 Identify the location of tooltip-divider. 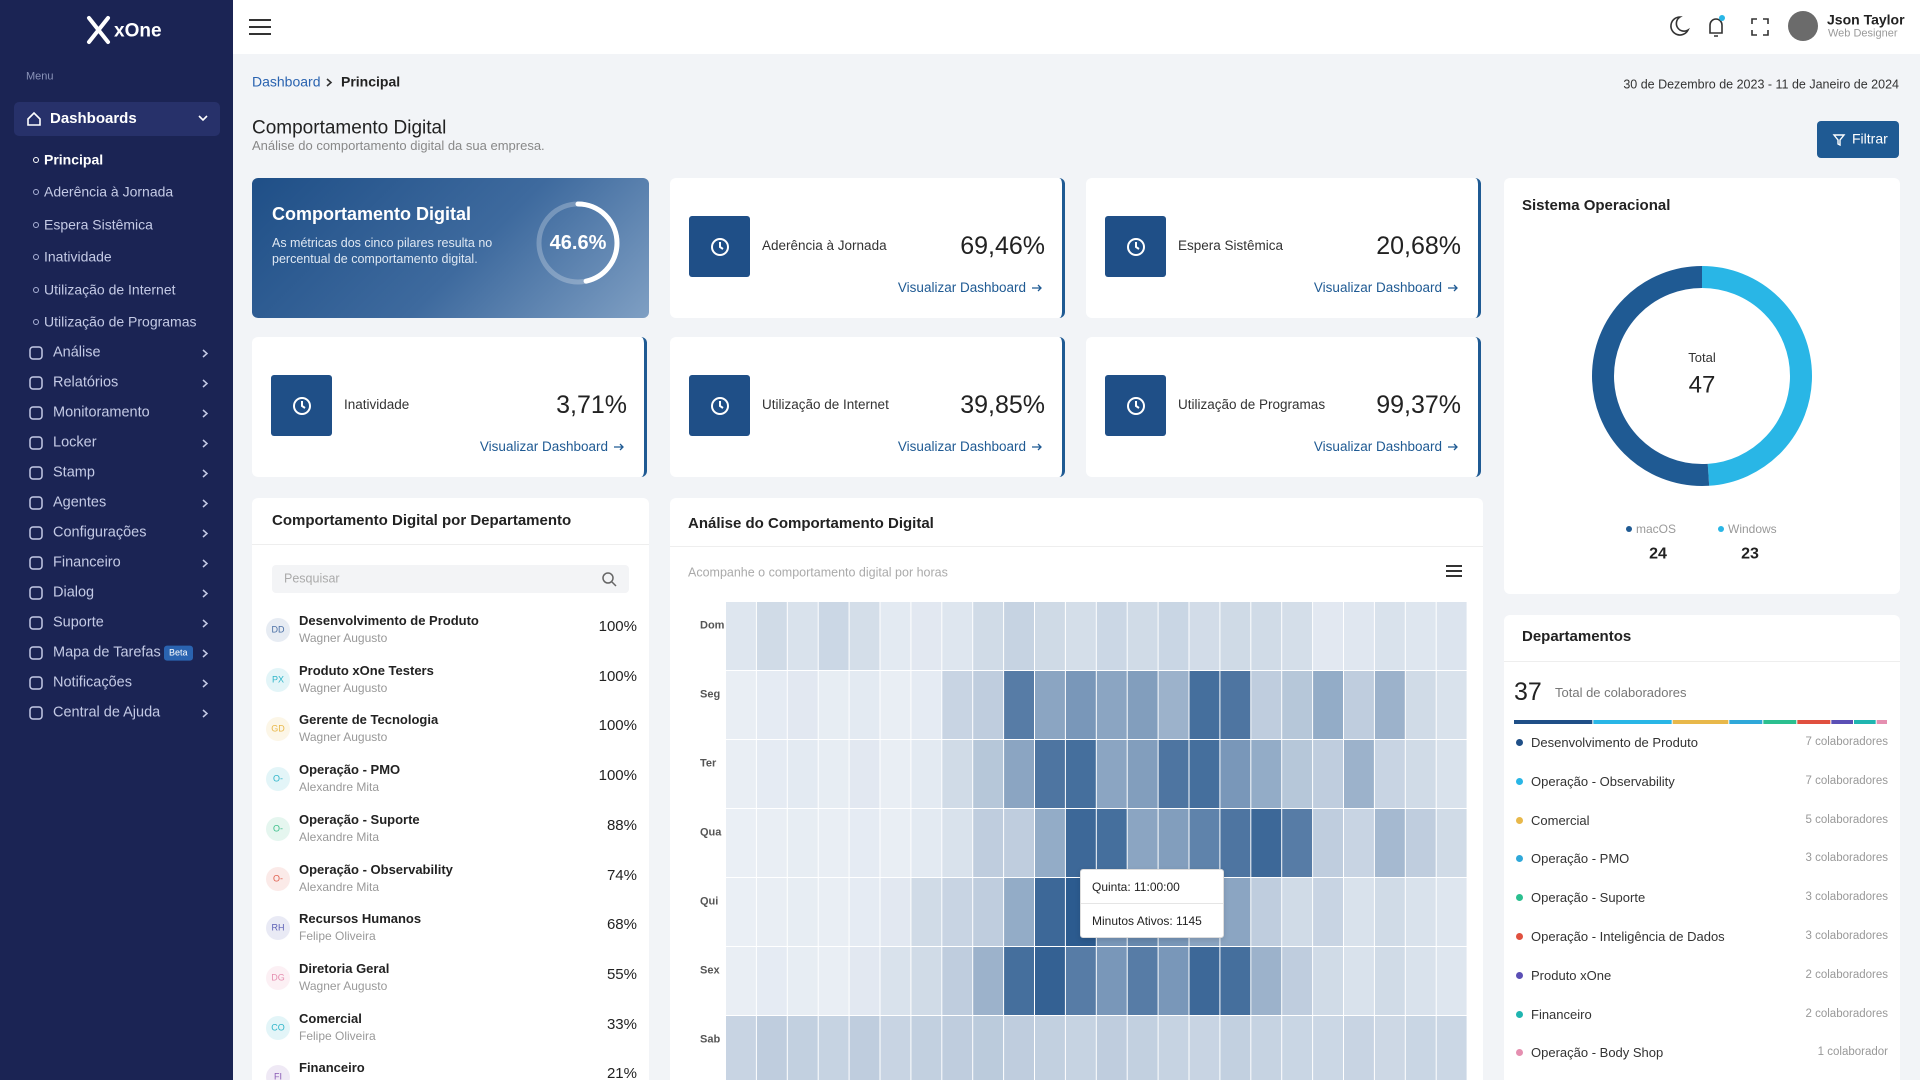
(1152, 903).